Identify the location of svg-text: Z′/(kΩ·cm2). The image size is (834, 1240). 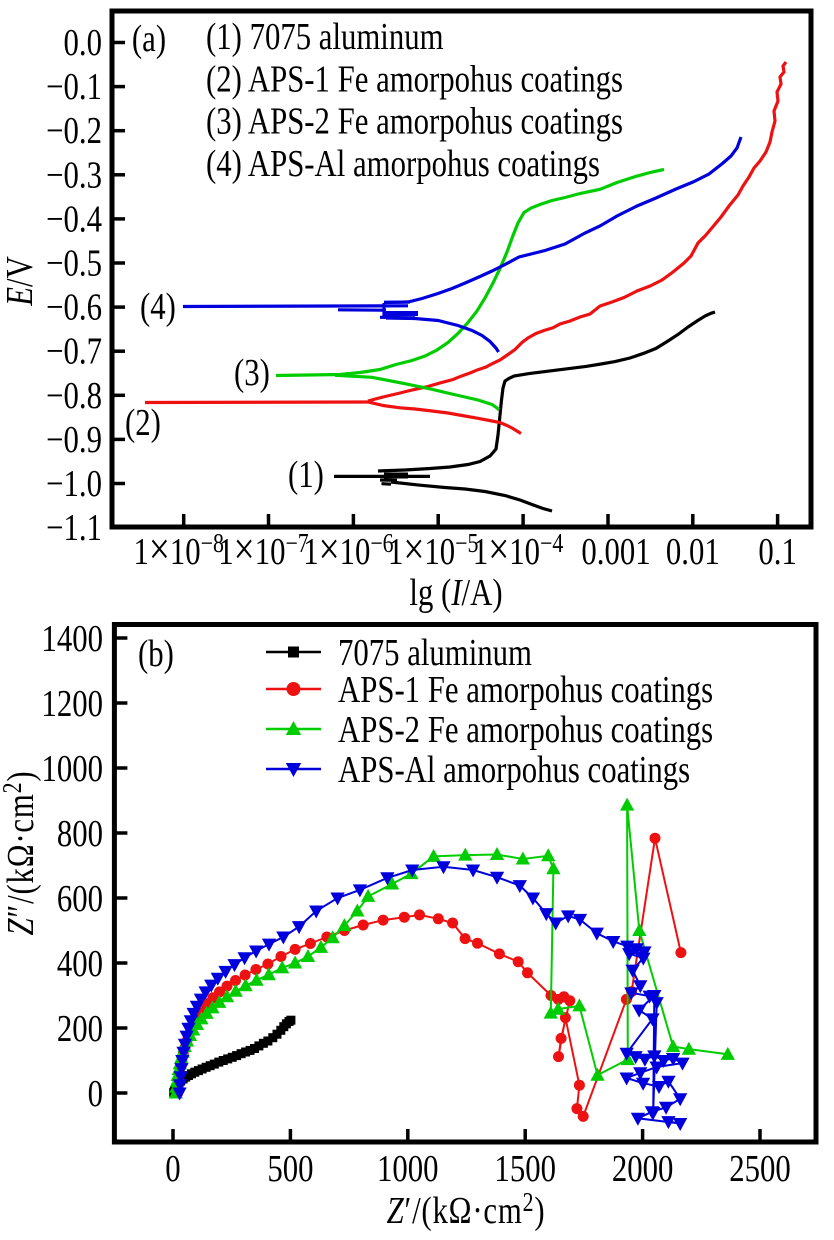
(466, 1210).